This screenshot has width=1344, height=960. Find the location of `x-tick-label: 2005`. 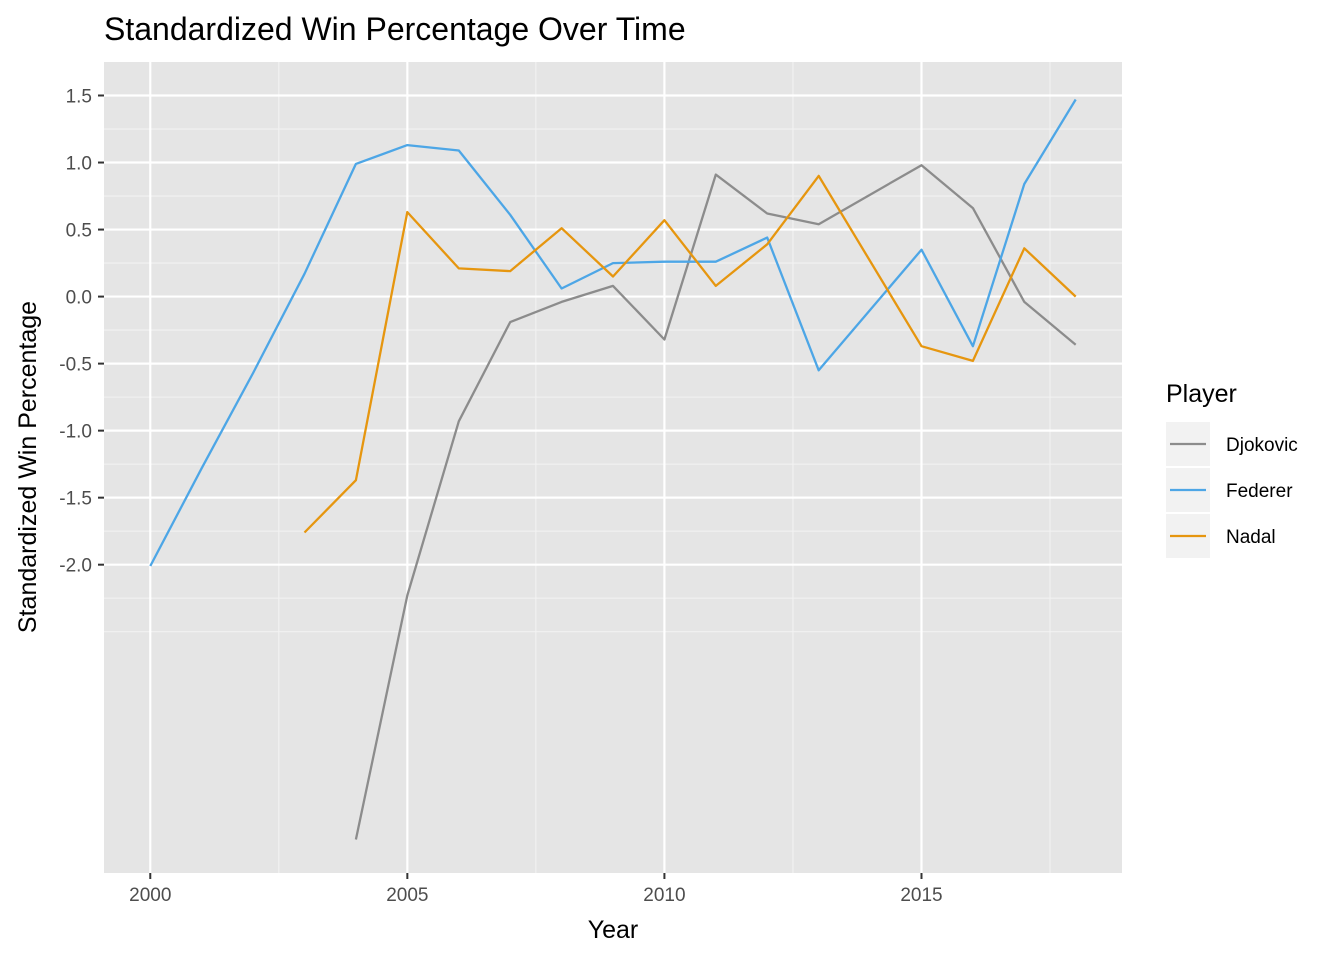

x-tick-label: 2005 is located at coordinates (407, 895).